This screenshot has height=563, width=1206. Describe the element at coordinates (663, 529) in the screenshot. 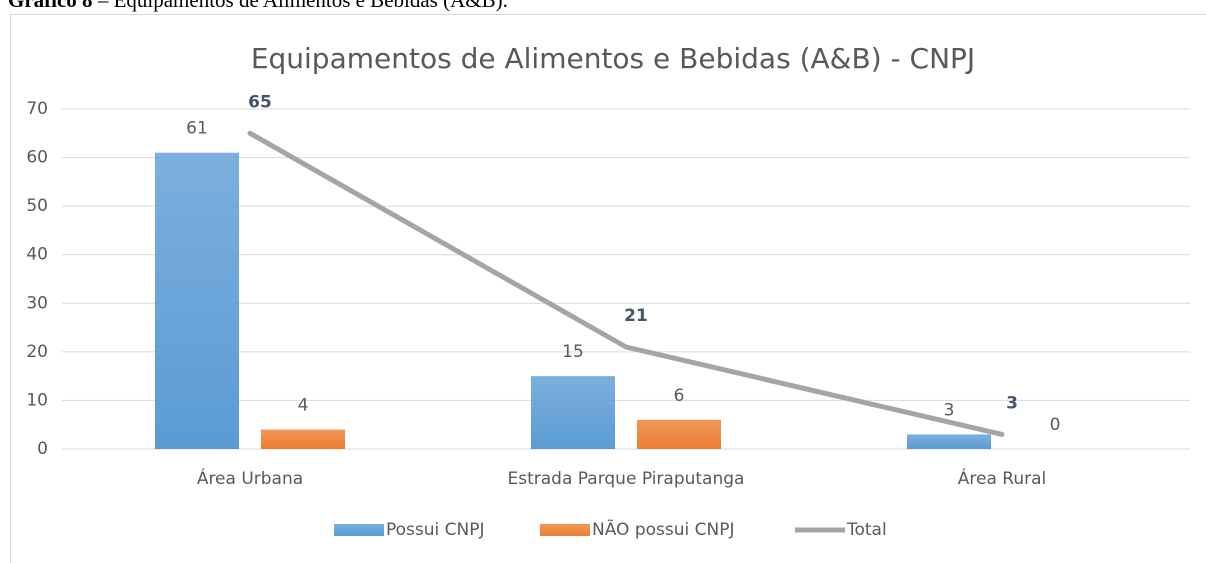

I see `legend-label: NÃO possui CNPJ` at that location.